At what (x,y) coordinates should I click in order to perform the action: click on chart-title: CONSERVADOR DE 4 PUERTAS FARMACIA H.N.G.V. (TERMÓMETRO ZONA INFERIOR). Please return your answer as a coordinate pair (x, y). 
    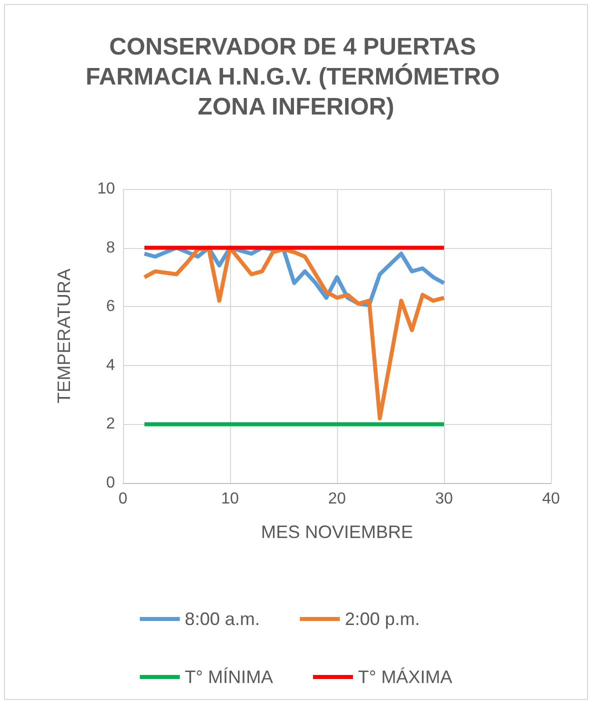
    Looking at the image, I should click on (296, 77).